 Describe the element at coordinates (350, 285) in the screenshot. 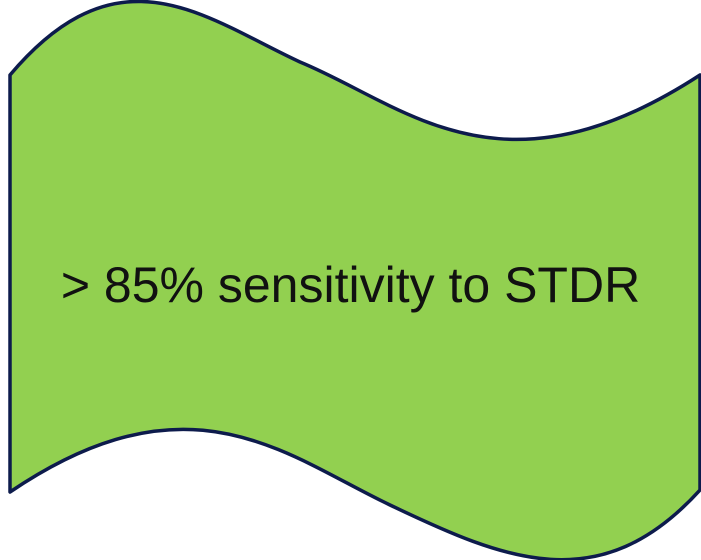

I see `wave-banner-label: > 85% sensitivity to STDR` at that location.